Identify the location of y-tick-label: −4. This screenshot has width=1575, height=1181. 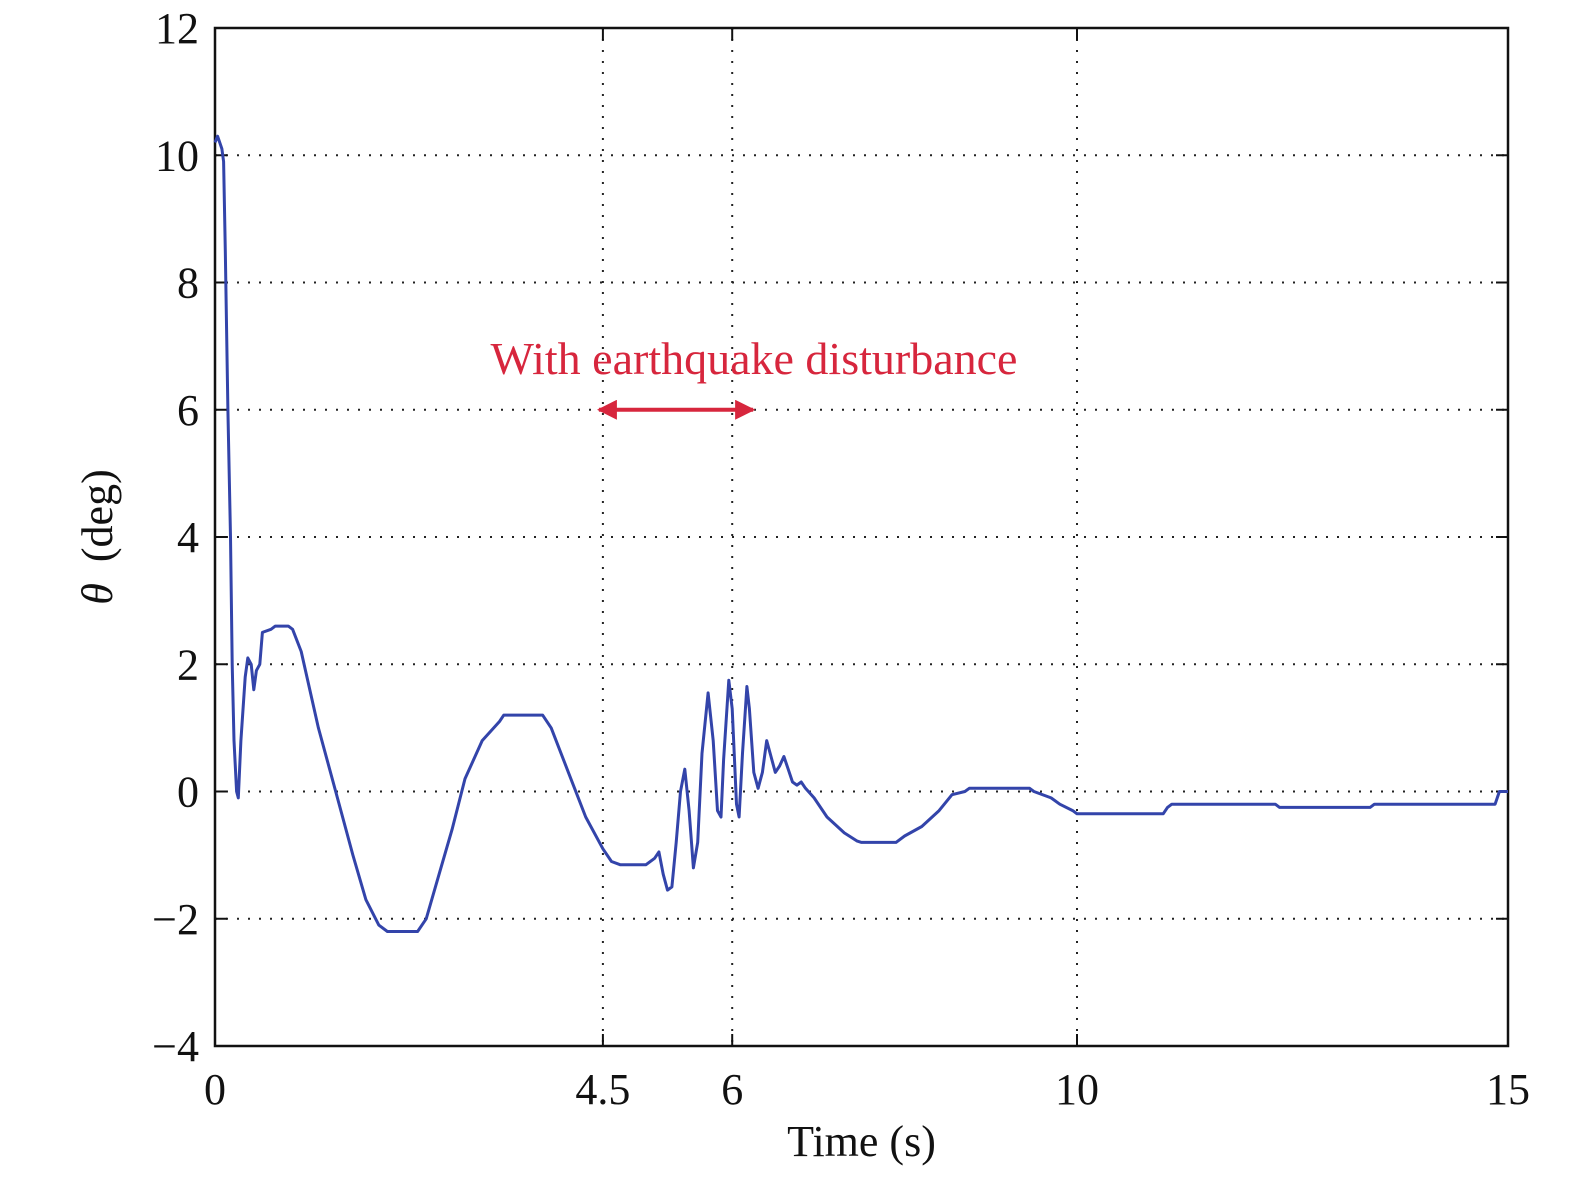
(175, 1046).